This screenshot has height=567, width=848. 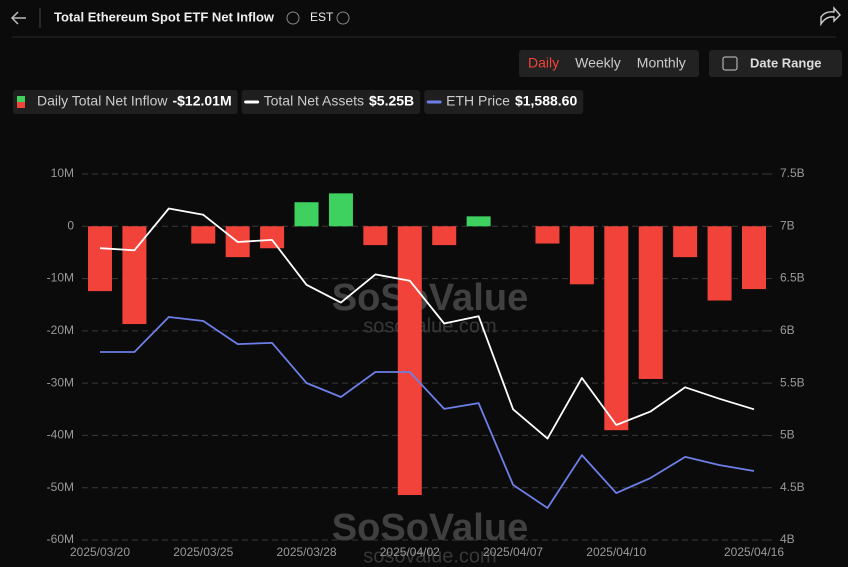 I want to click on x-tick-label: 2025/04/07, so click(x=513, y=552).